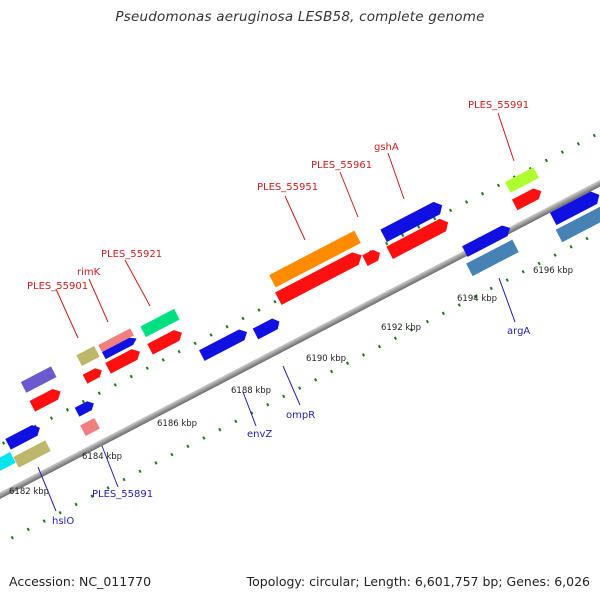 The height and width of the screenshot is (600, 600). What do you see at coordinates (498, 105) in the screenshot?
I see `gene-label-ples55991: PLES_55991` at bounding box center [498, 105].